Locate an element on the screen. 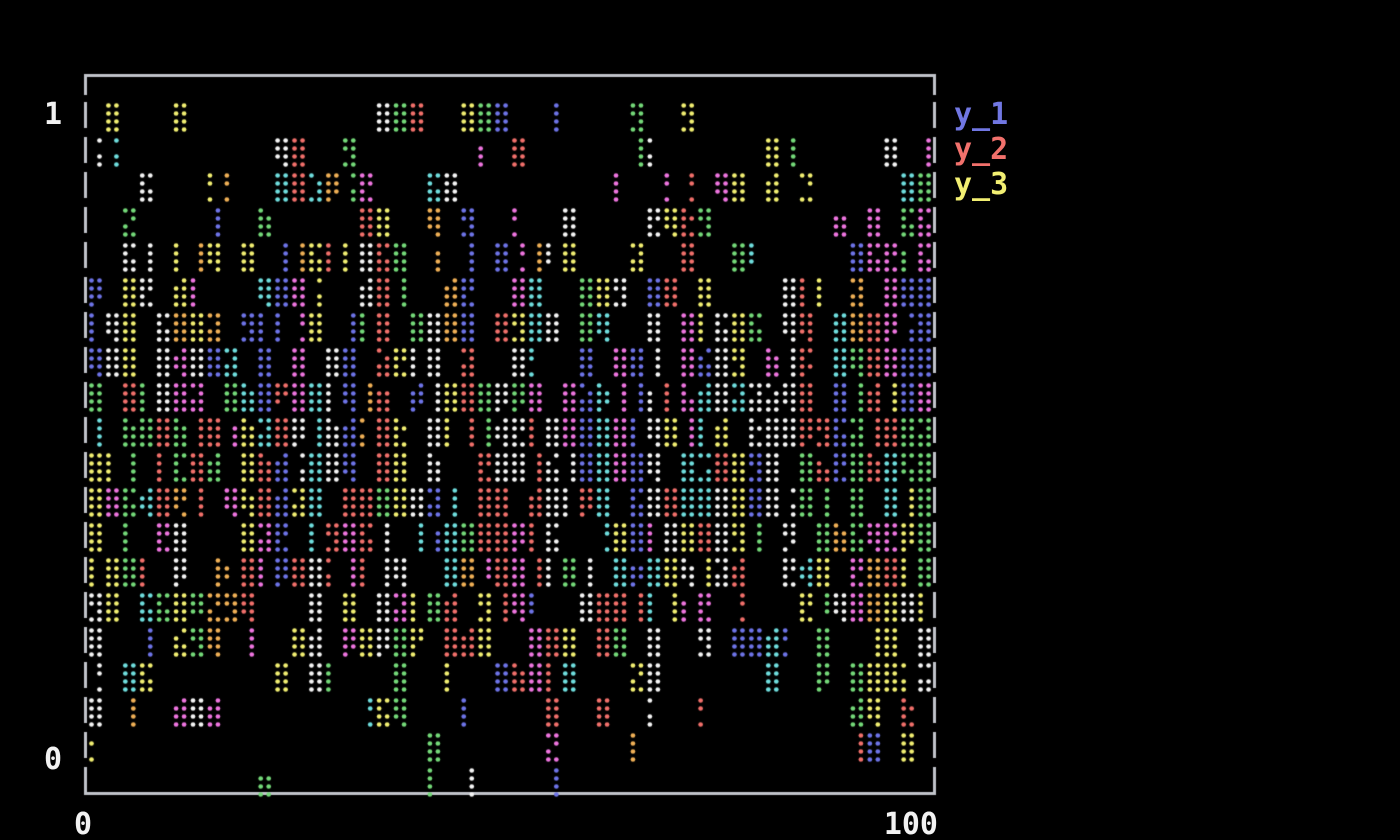 Image resolution: width=1400 pixels, height=840 pixels. legend-item-y2: y_2 is located at coordinates (981, 149).